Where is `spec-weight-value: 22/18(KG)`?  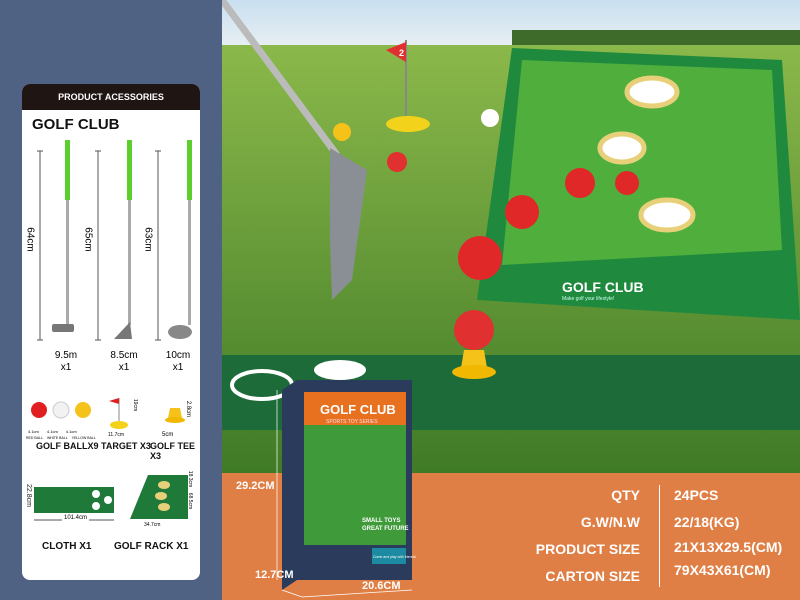
spec-weight-value: 22/18(KG) is located at coordinates (707, 522).